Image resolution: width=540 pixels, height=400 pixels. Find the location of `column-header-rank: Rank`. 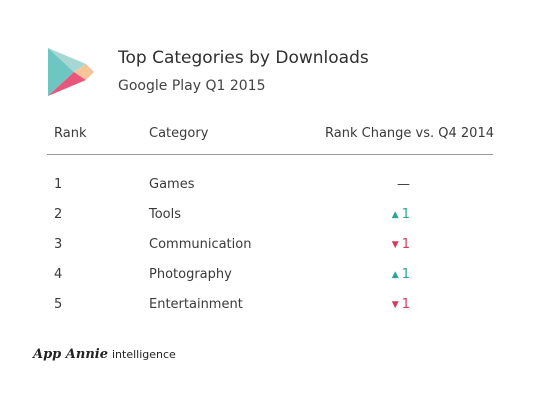

column-header-rank: Rank is located at coordinates (70, 133).